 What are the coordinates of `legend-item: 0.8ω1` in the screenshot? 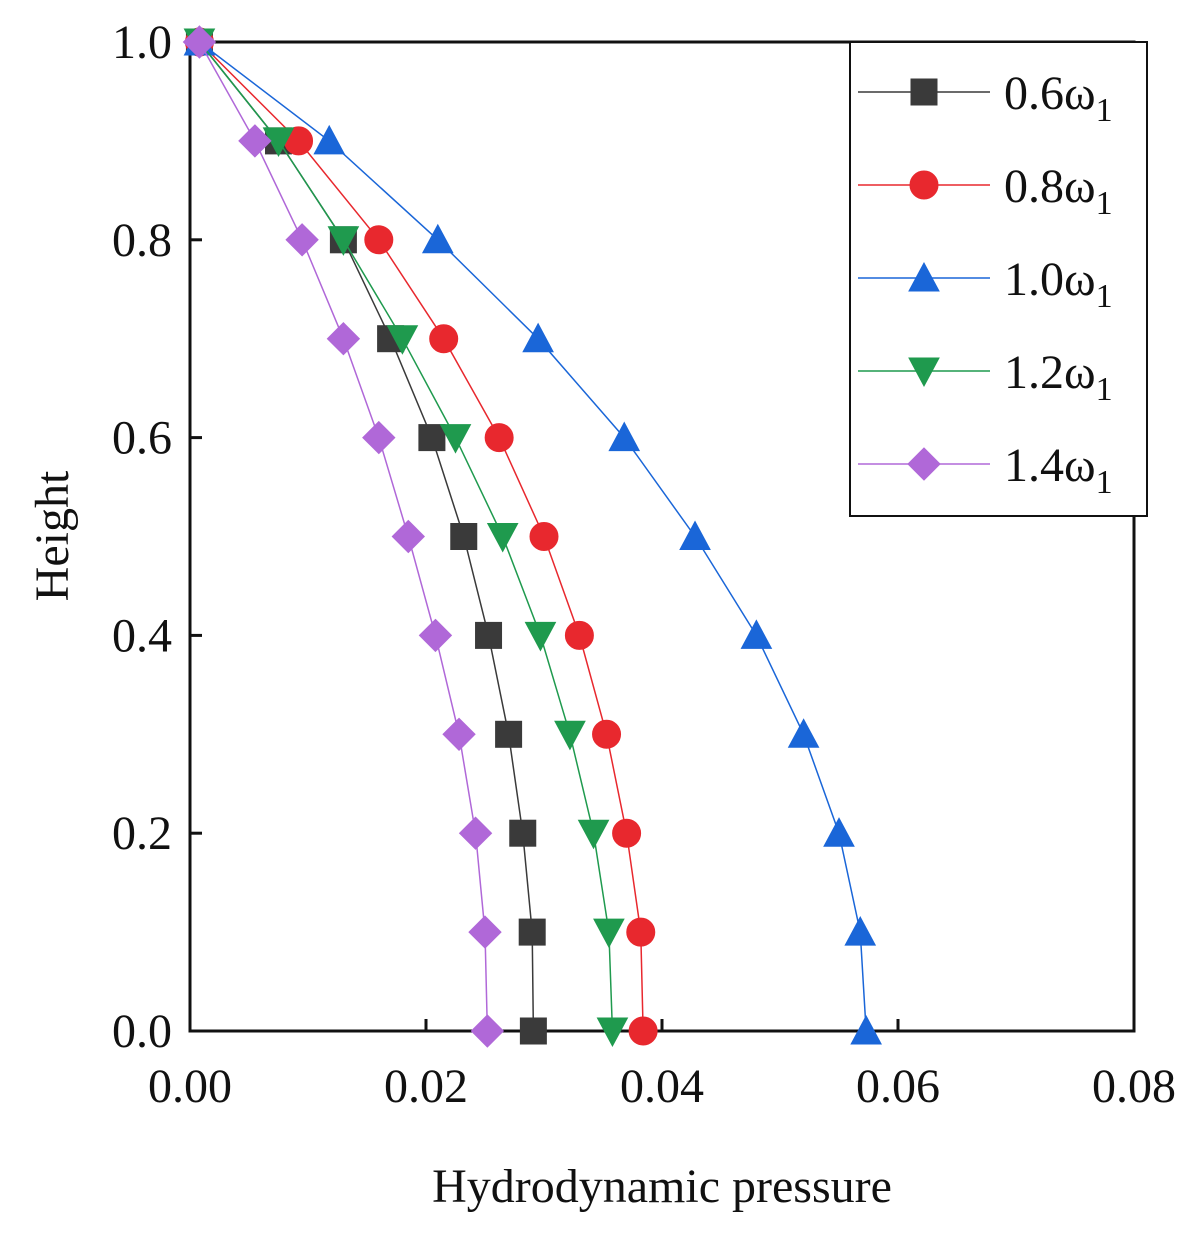 It's located at (985, 191).